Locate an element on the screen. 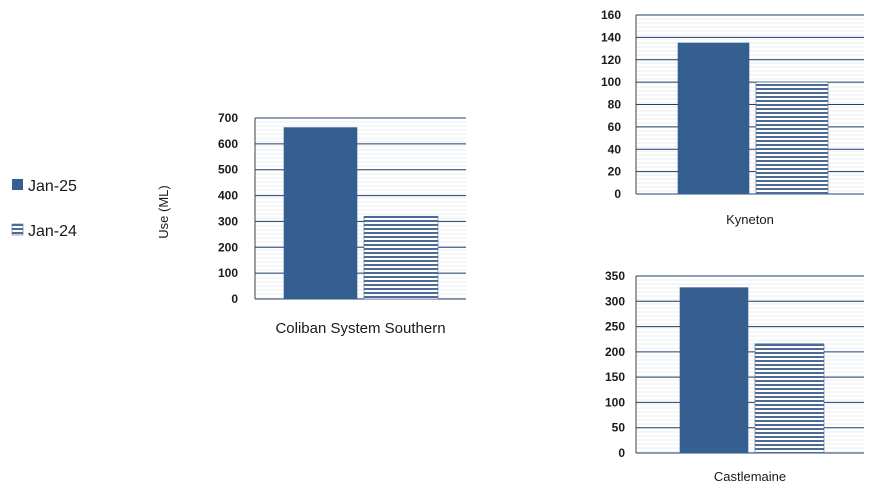  chart-castlemaine-y-tick-label: 200 is located at coordinates (615, 352).